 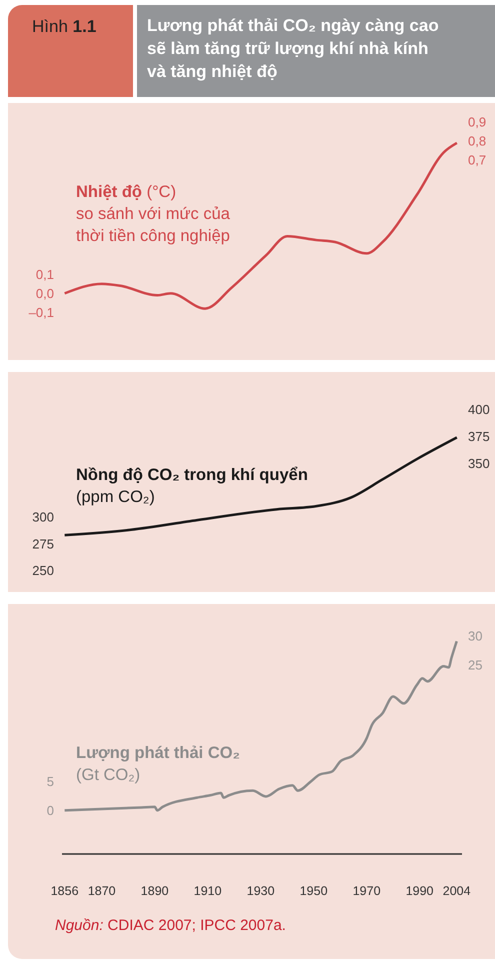 I want to click on y-tick-label: 0,0, so click(x=45, y=293).